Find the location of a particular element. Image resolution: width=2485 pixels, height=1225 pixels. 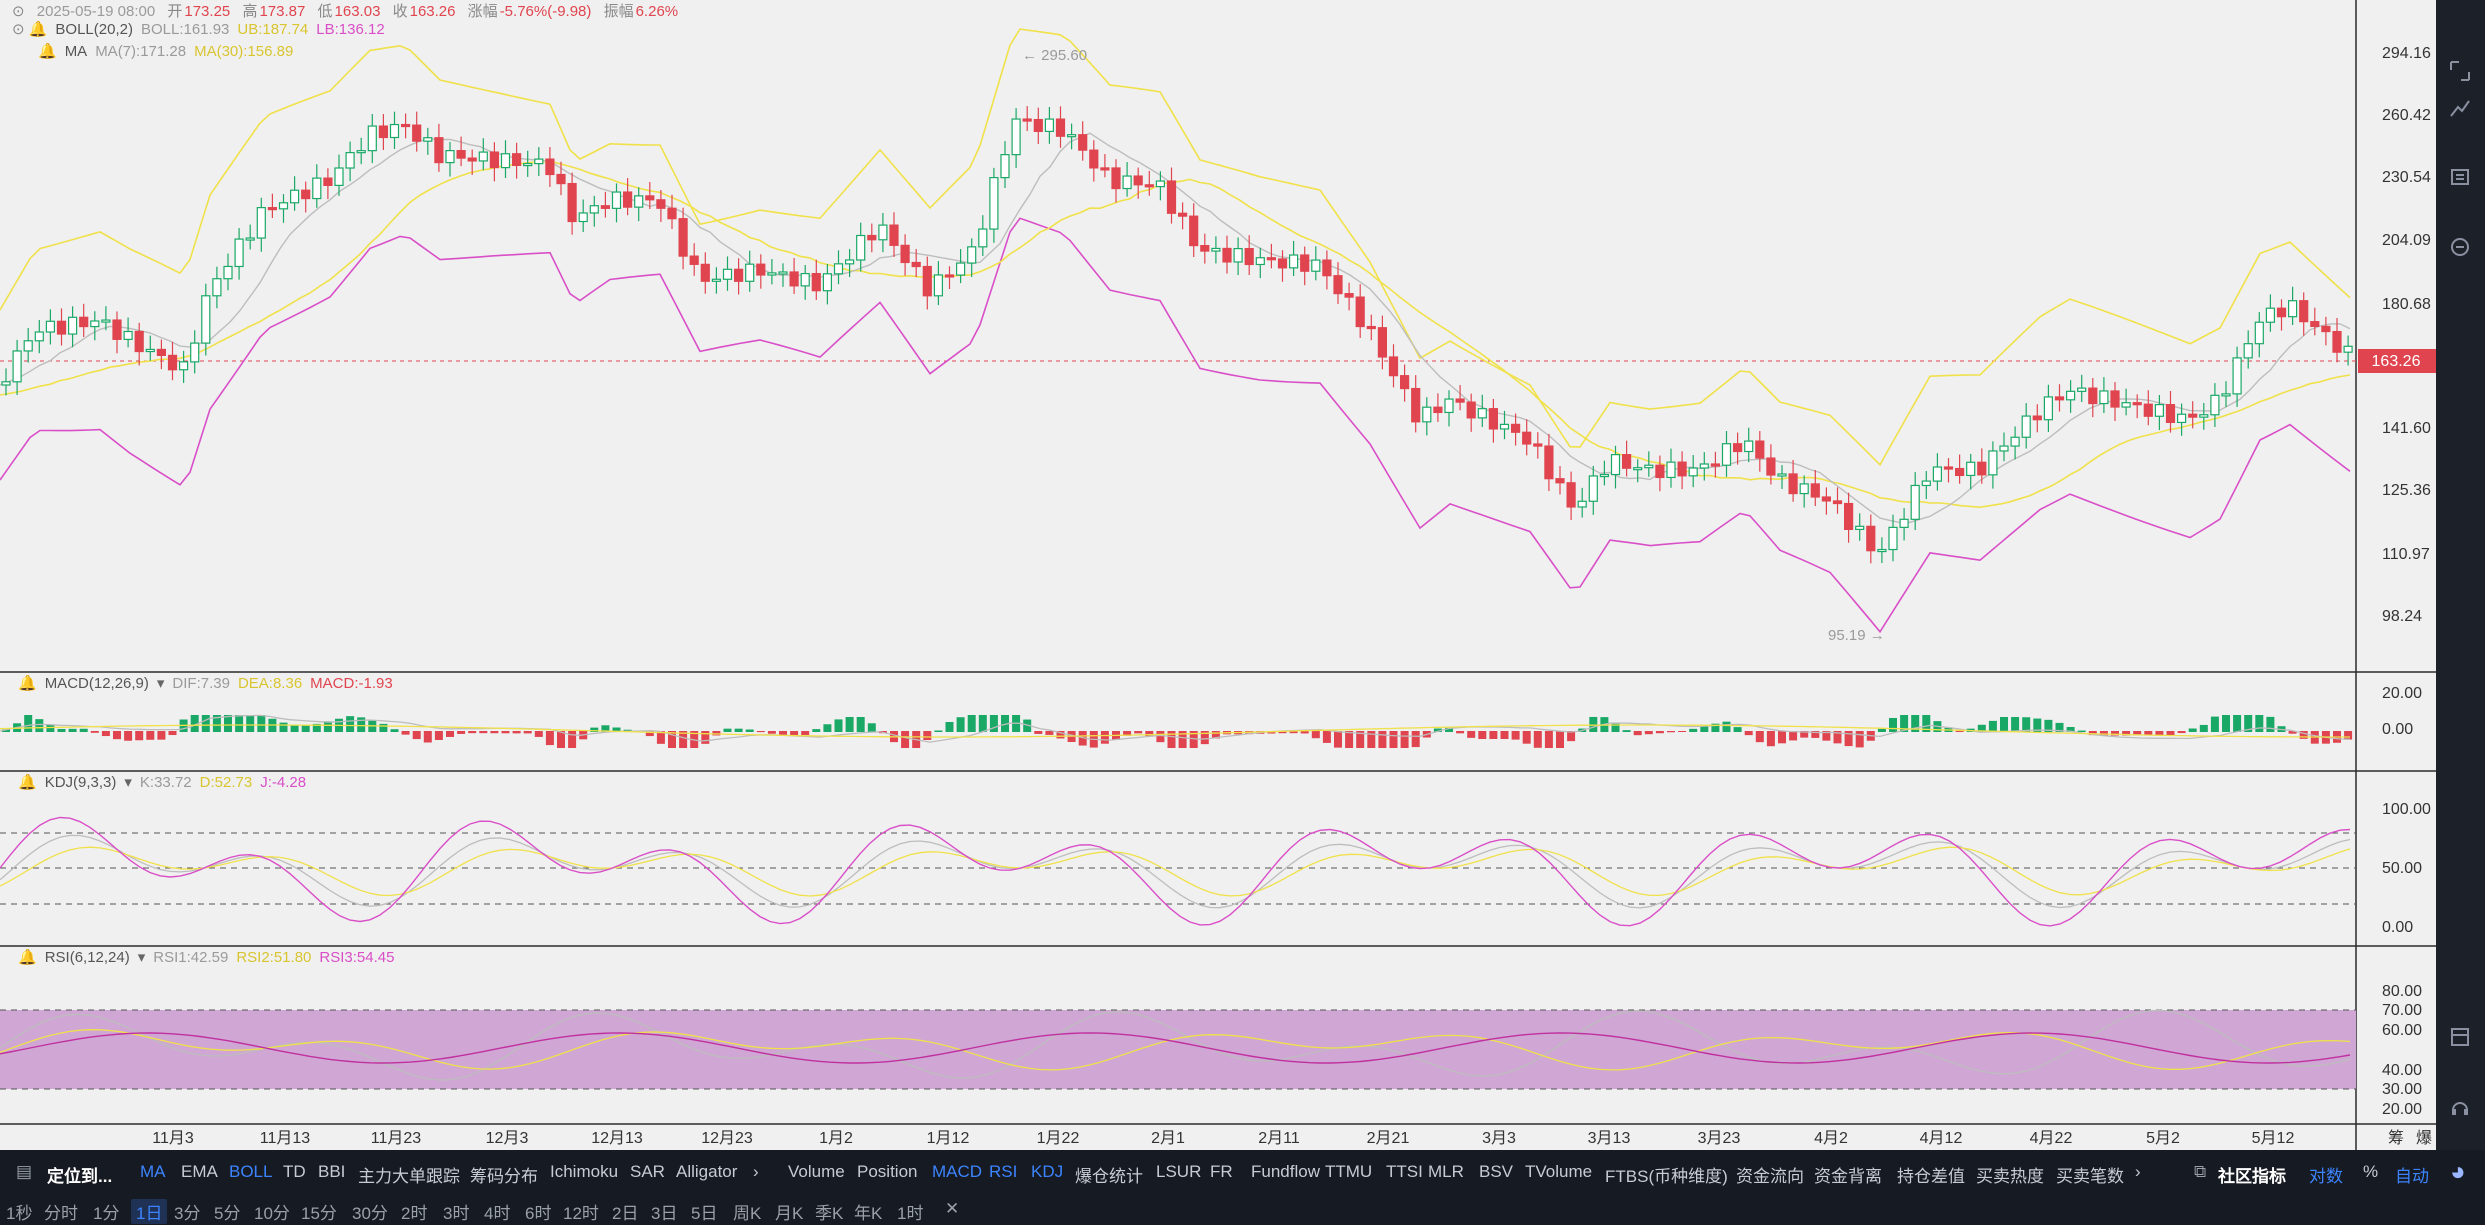

indicator-6: 筹码分布 is located at coordinates (504, 1176).